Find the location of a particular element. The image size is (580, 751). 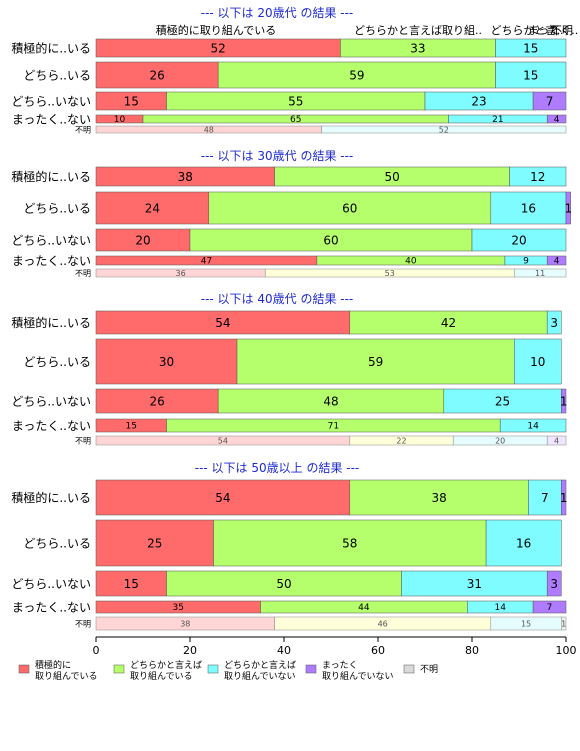

data-label: 14 is located at coordinates (533, 427).